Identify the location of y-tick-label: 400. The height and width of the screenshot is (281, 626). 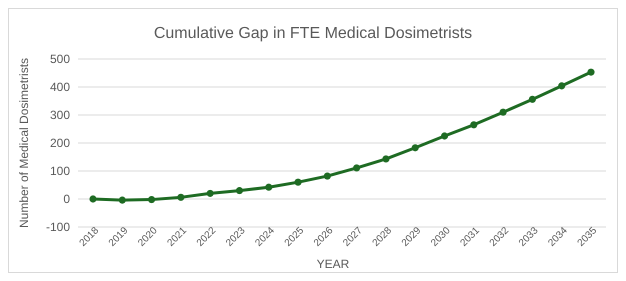
(60, 87).